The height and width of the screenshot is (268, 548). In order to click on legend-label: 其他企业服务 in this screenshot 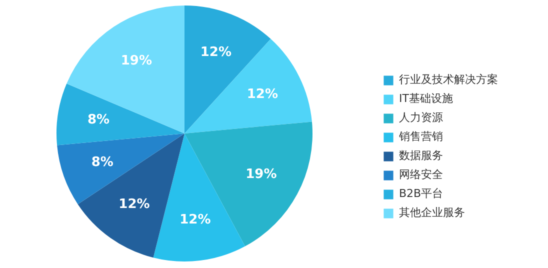, I will do `click(432, 212)`.